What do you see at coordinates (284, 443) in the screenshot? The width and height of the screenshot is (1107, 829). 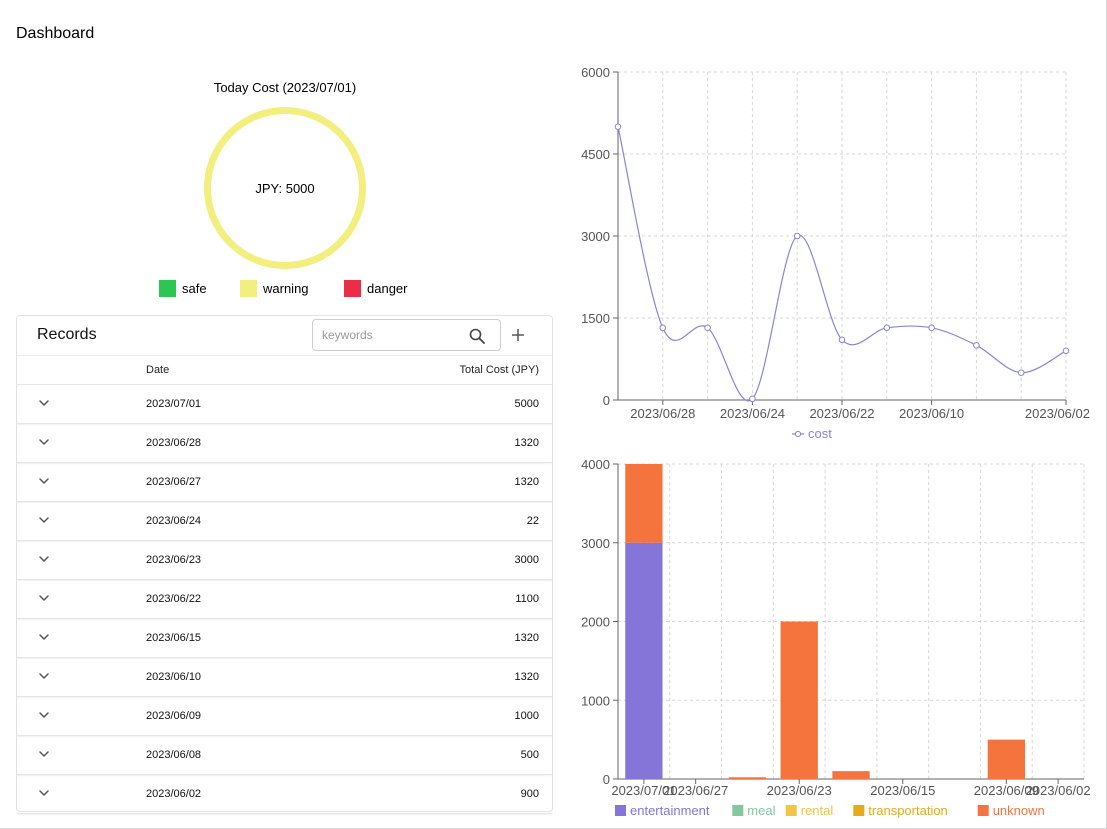 I see `table-row: 2023/06/28 1320` at bounding box center [284, 443].